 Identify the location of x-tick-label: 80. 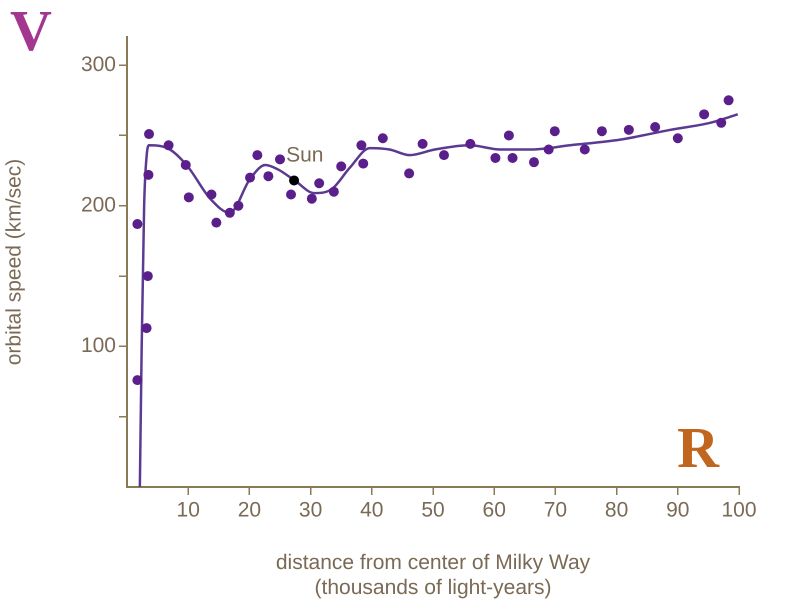
(616, 510).